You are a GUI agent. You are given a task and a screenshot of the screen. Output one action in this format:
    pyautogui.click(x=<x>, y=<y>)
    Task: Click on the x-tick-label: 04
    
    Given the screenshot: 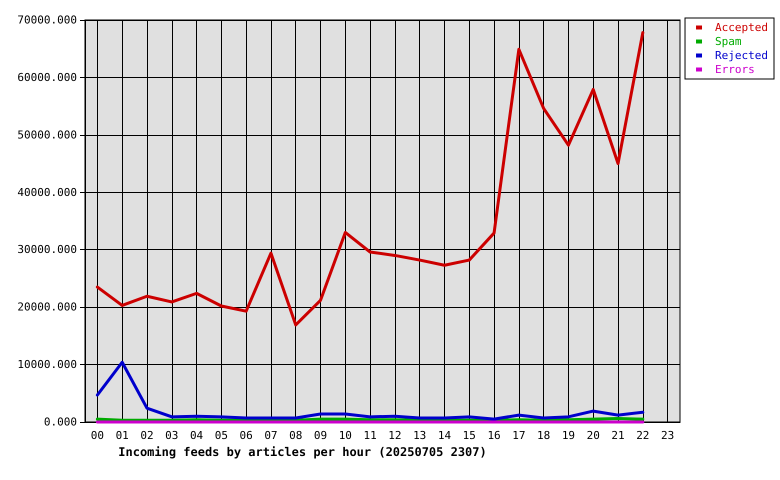 What is the action you would take?
    pyautogui.click(x=197, y=435)
    